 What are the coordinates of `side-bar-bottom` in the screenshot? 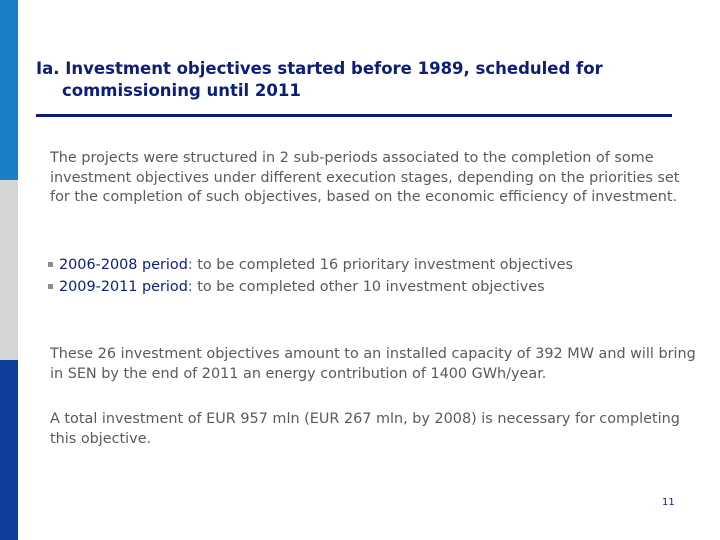 It's located at (9, 450).